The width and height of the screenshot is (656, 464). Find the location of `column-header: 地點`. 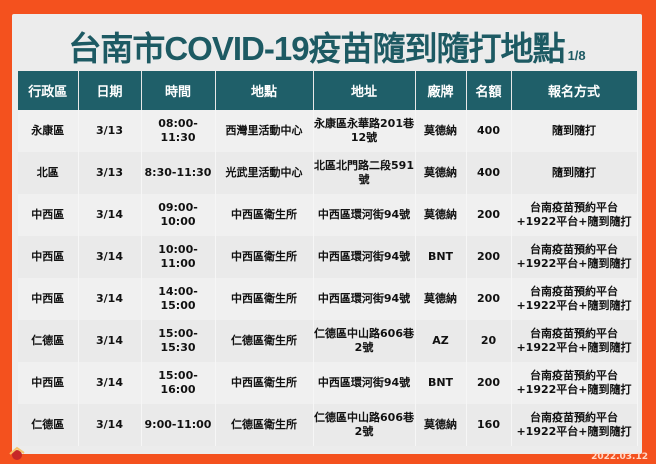

column-header: 地點 is located at coordinates (264, 90).